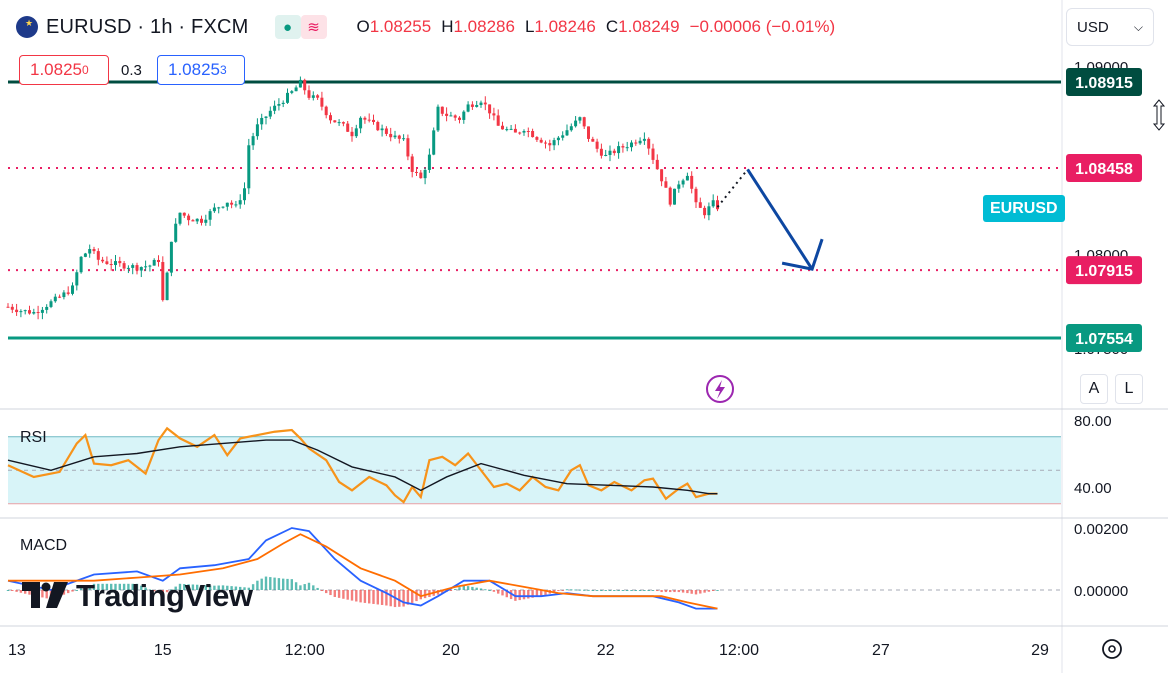  I want to click on currency-select: USD ⌵, so click(1110, 27).